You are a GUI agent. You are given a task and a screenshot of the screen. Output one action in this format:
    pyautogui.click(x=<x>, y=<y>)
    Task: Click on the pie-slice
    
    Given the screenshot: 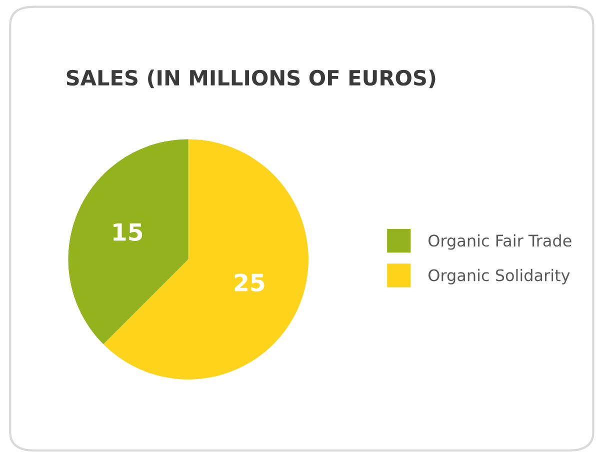 What is the action you would take?
    pyautogui.click(x=128, y=241)
    